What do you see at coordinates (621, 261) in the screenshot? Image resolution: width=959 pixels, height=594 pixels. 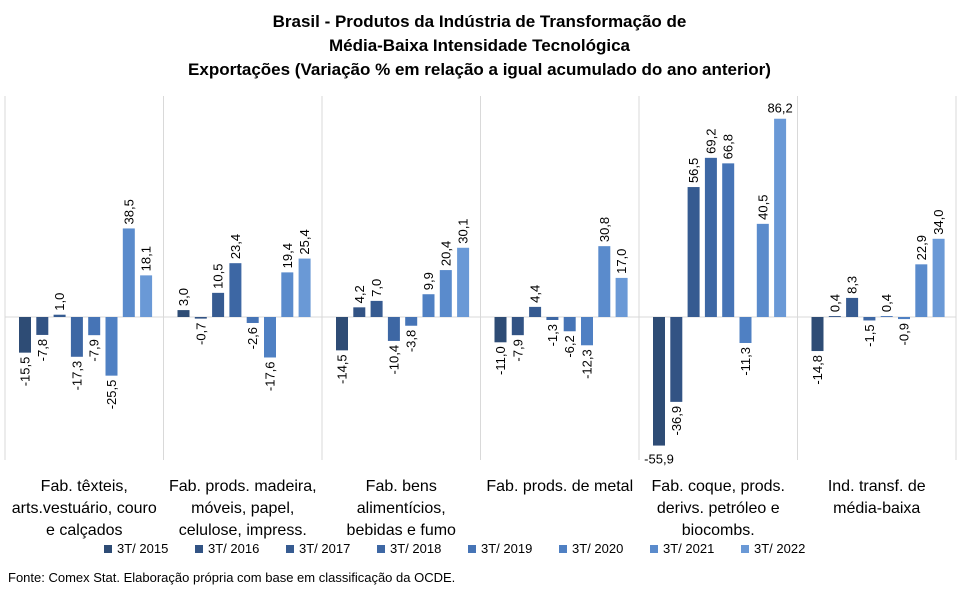 I see `data-label: 17,0` at bounding box center [621, 261].